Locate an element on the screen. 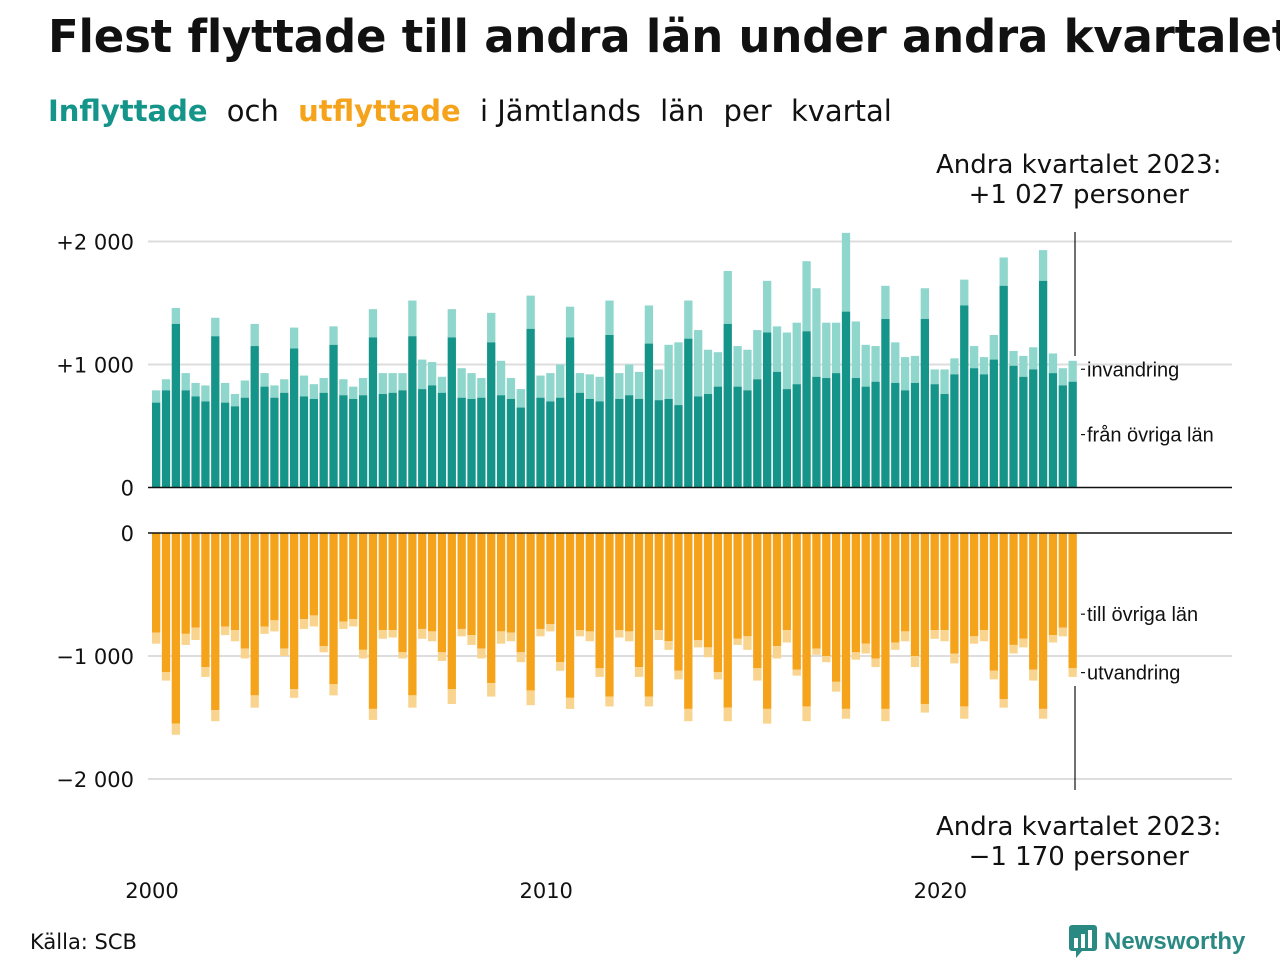  subtitle-region: i Jämtlands is located at coordinates (560, 111).